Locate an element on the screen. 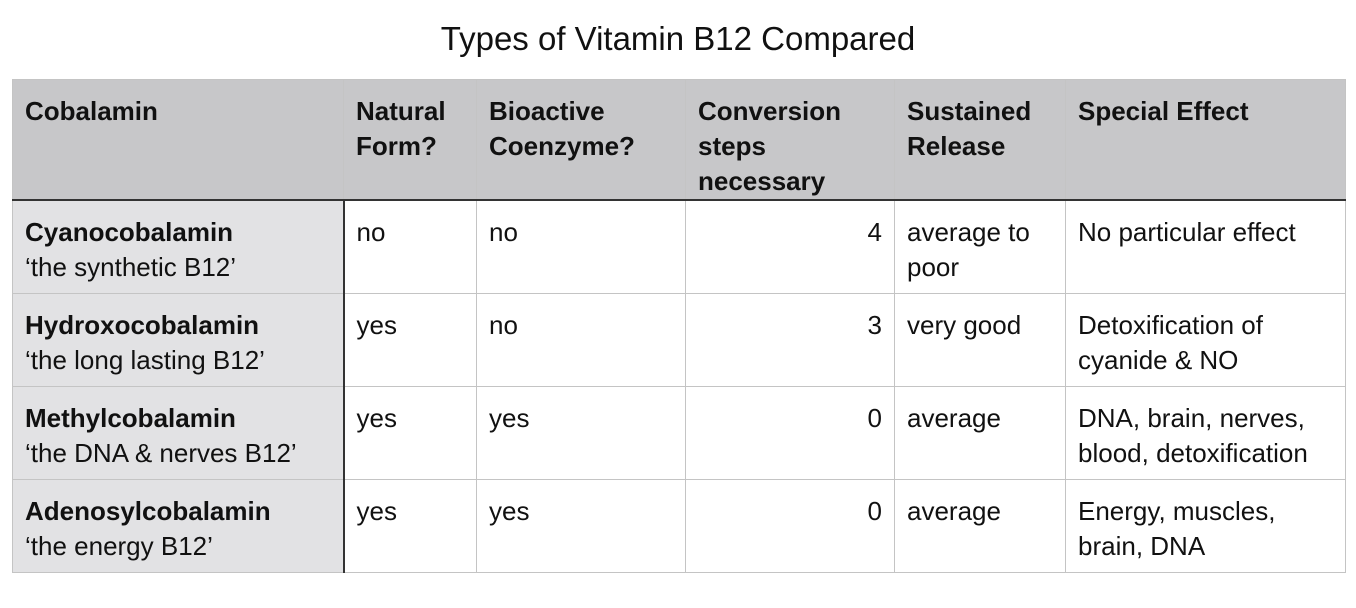 This screenshot has height=608, width=1356. special-effect-cell: Detoxification of cyanide & NO is located at coordinates (1205, 339).